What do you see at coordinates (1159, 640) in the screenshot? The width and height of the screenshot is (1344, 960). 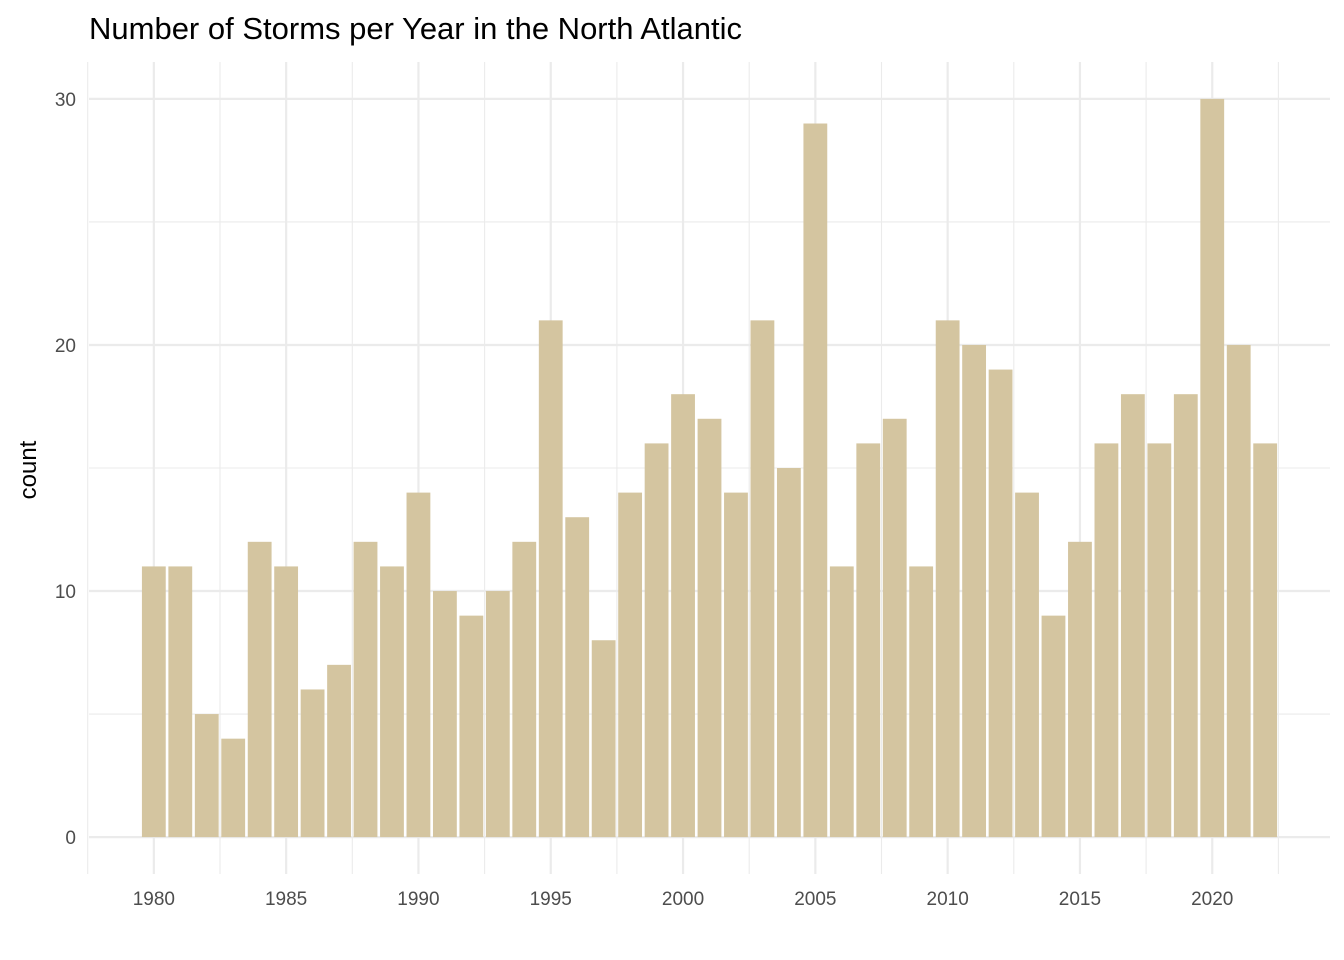 I see `bar-2018` at bounding box center [1159, 640].